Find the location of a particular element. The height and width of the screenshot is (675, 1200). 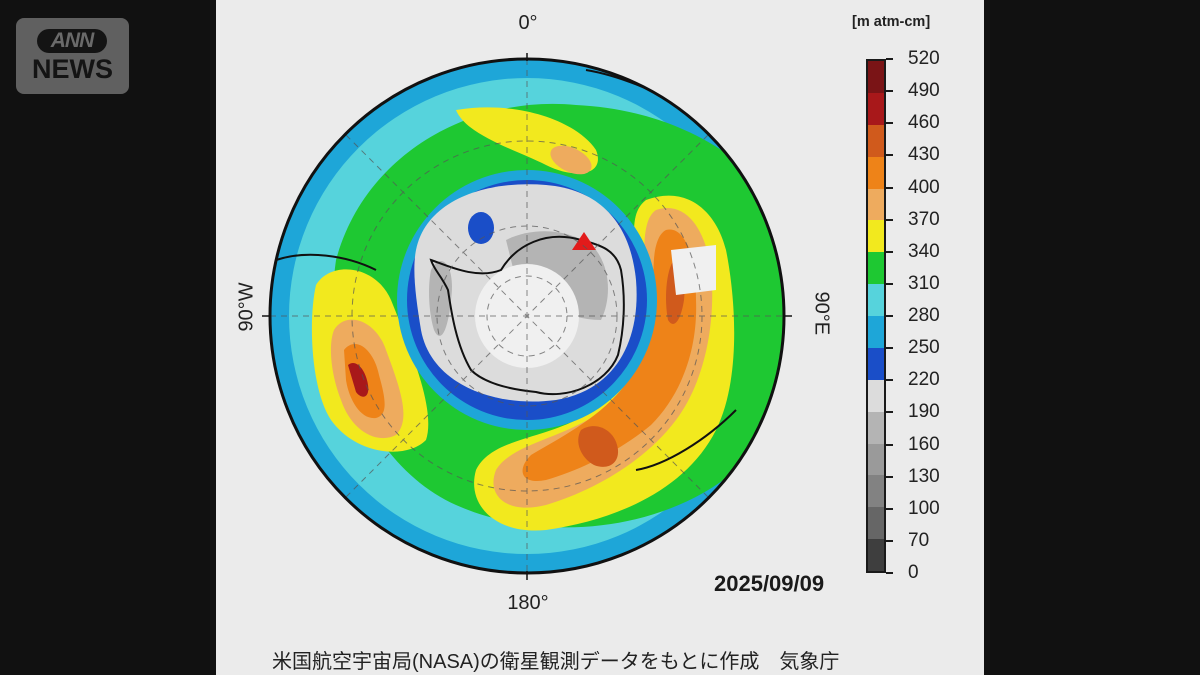

tick-label: 400 is located at coordinates (924, 187).